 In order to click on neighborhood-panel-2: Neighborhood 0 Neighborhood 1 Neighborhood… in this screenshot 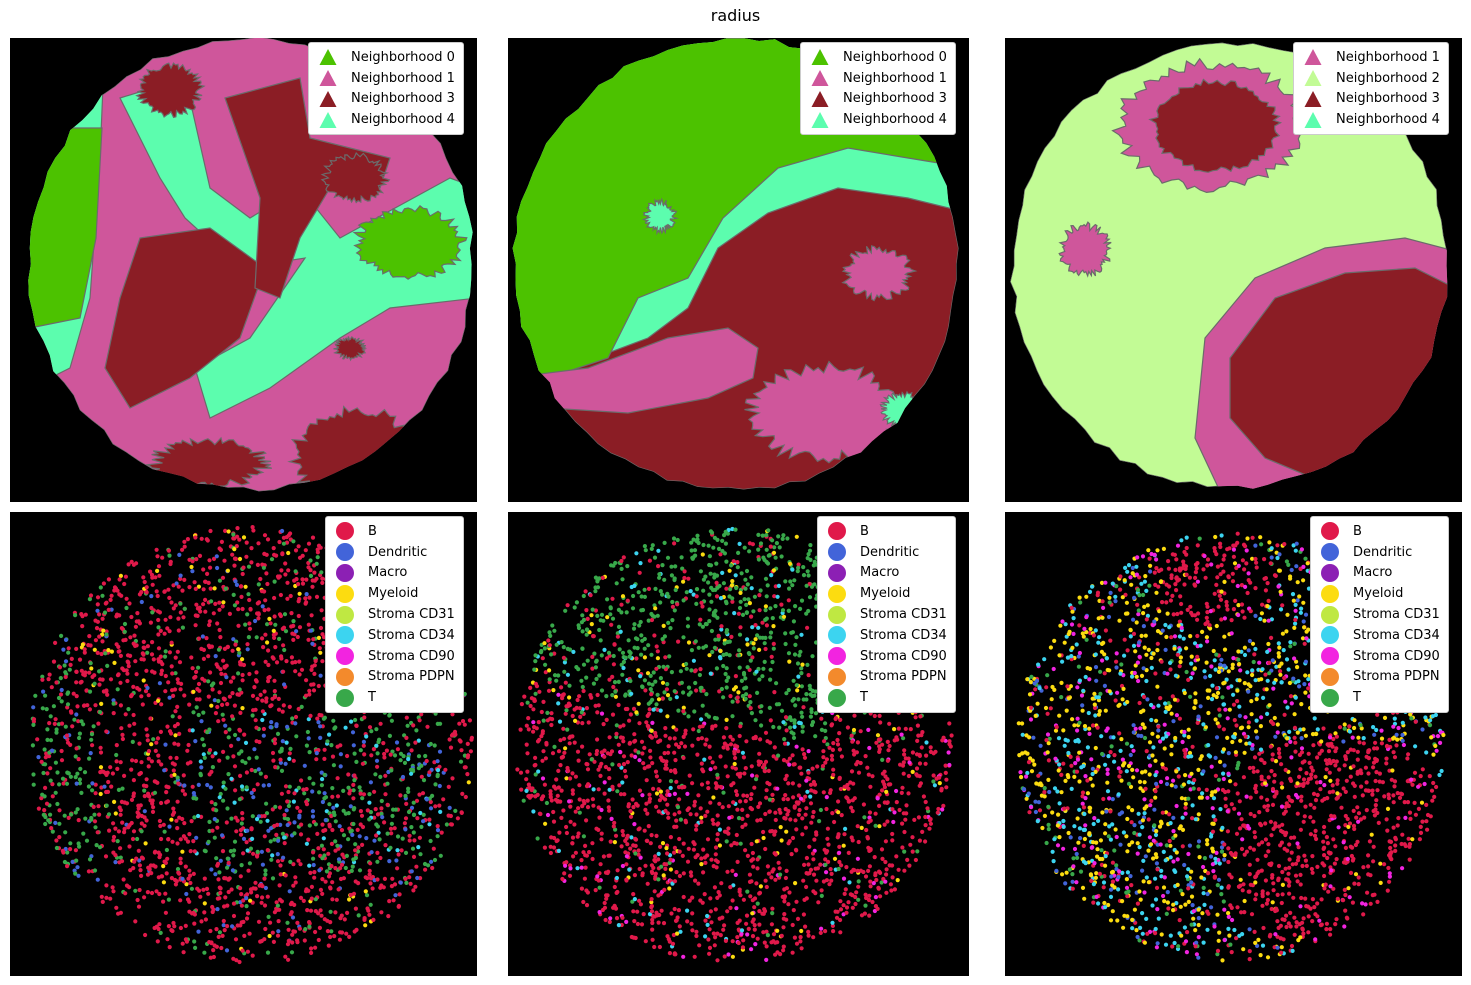, I will do `click(738, 270)`.